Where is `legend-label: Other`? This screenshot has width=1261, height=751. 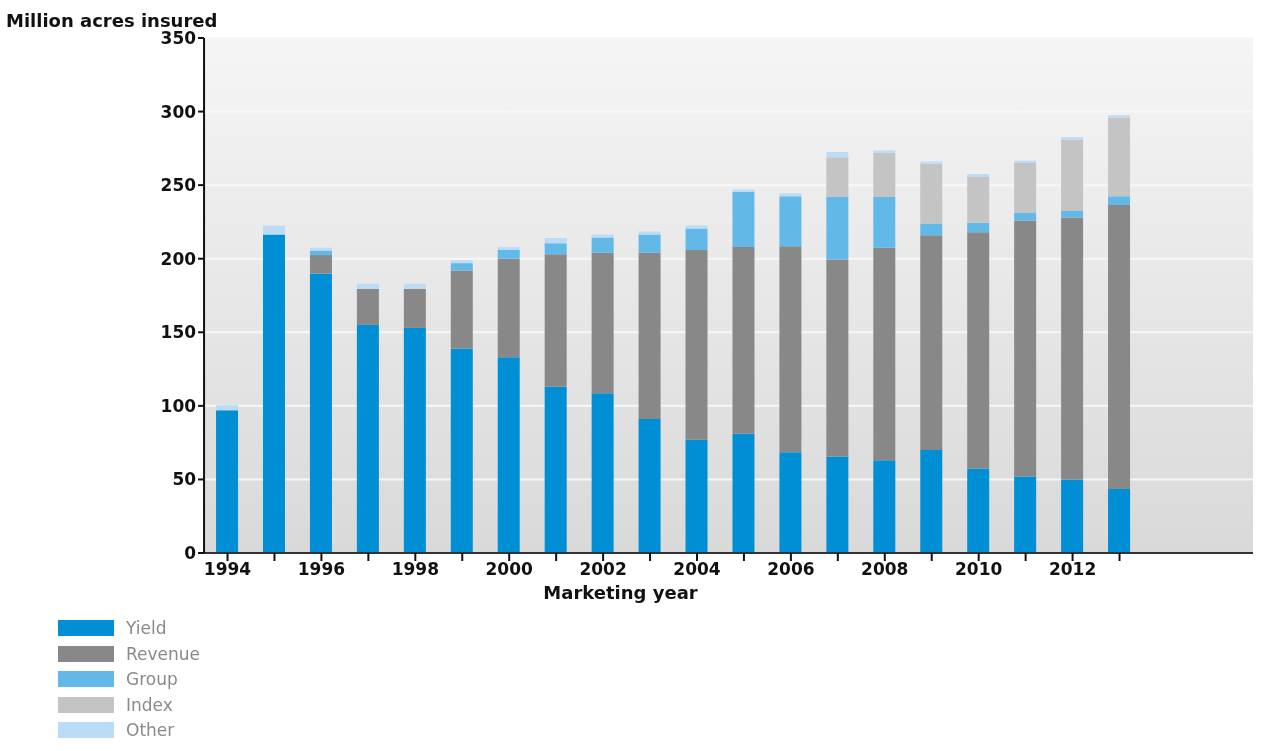
legend-label: Other is located at coordinates (150, 730).